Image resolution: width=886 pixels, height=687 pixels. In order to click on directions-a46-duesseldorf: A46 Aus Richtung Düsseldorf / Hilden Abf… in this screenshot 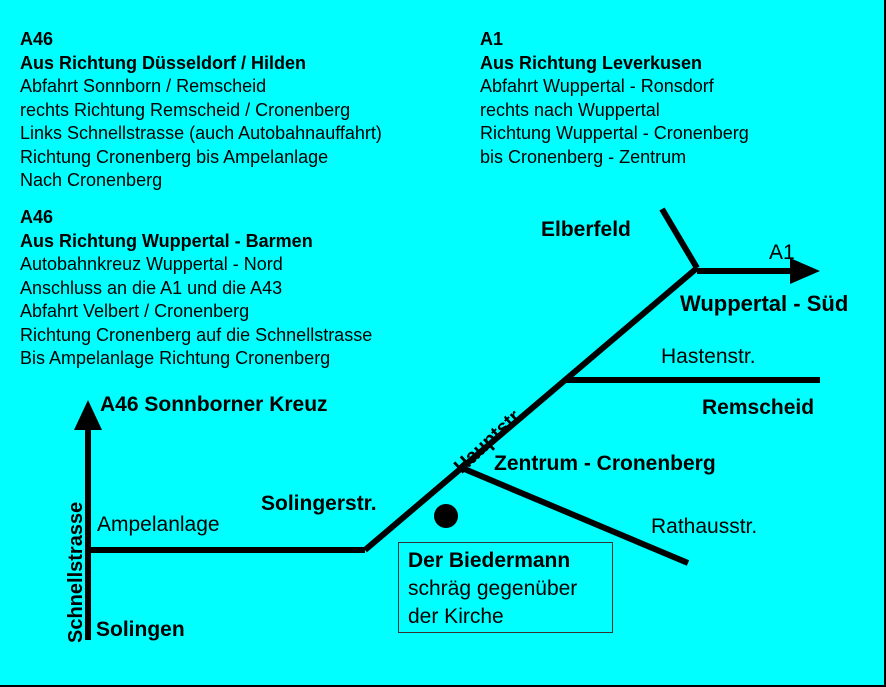, I will do `click(201, 110)`.